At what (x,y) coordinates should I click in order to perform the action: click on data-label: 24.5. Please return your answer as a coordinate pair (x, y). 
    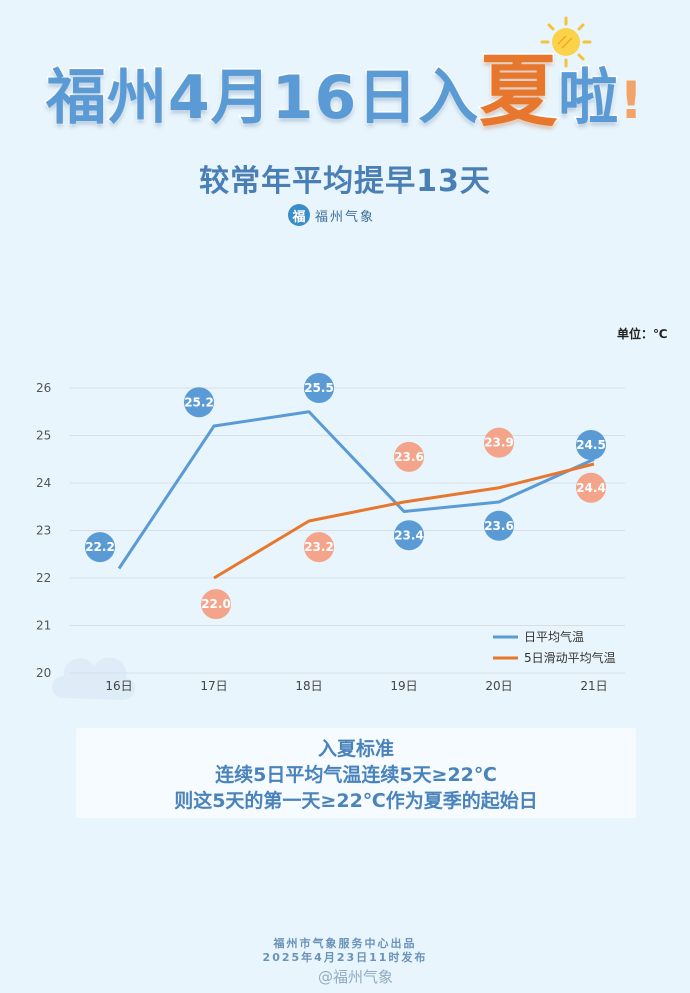
    Looking at the image, I should click on (591, 445).